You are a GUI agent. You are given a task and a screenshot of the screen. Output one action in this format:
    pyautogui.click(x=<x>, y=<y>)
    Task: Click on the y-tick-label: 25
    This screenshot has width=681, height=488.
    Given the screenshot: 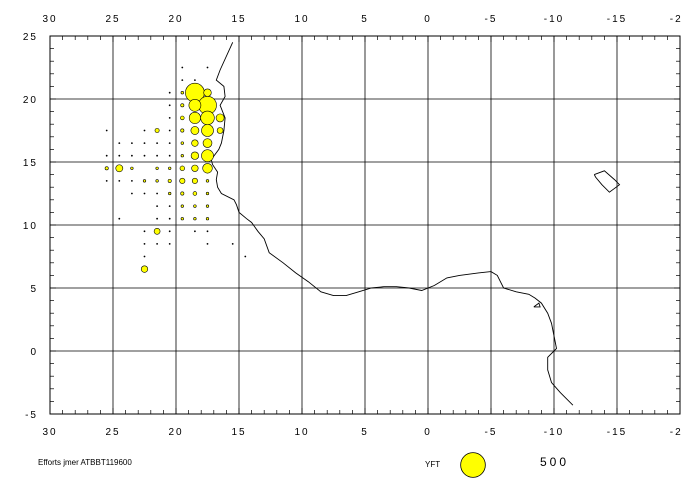 What is the action you would take?
    pyautogui.click(x=30, y=37)
    